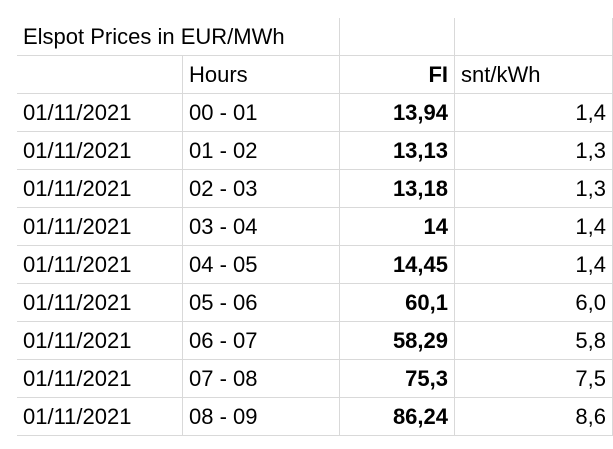  Describe the element at coordinates (397, 341) in the screenshot. I see `price-cell: 58,29` at that location.